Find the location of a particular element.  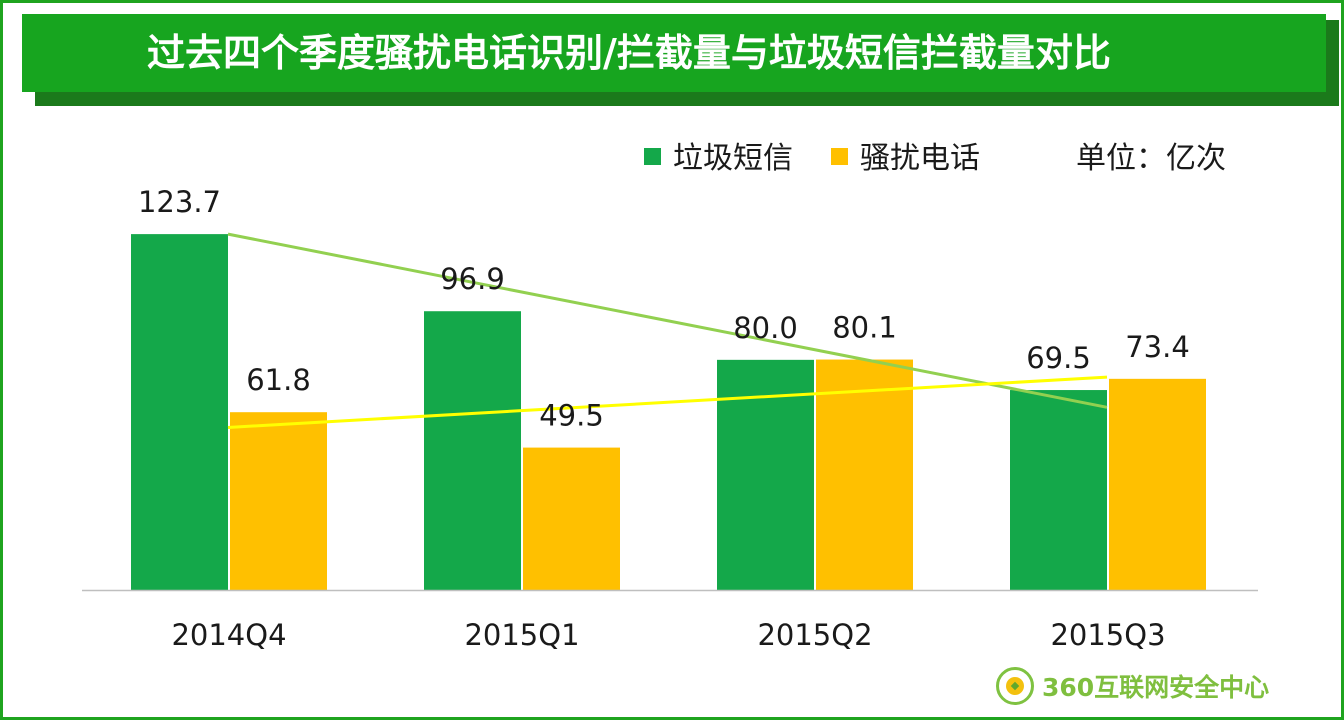

logo-text: 360互联网安全中心 is located at coordinates (1156, 687).